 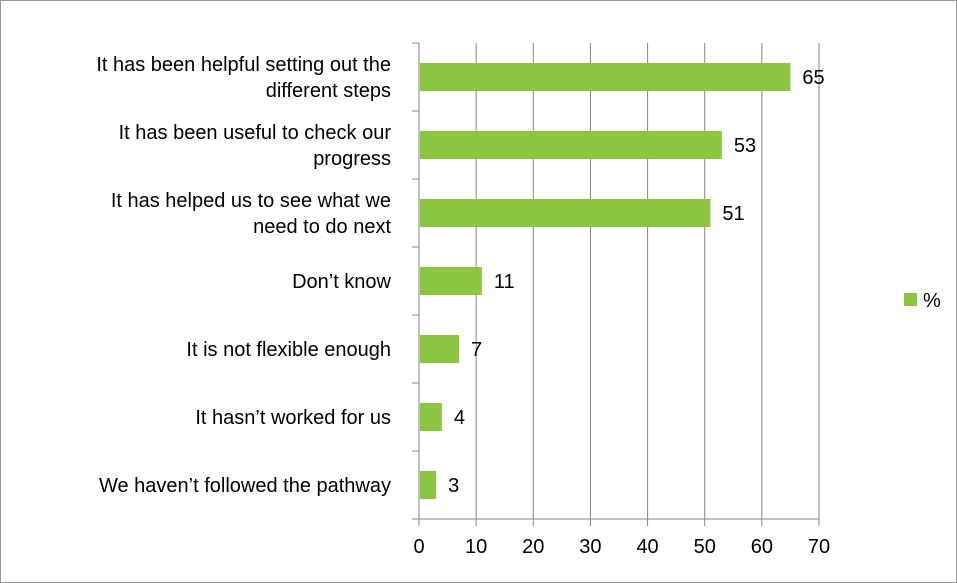 What do you see at coordinates (932, 301) in the screenshot?
I see `legend-label: %` at bounding box center [932, 301].